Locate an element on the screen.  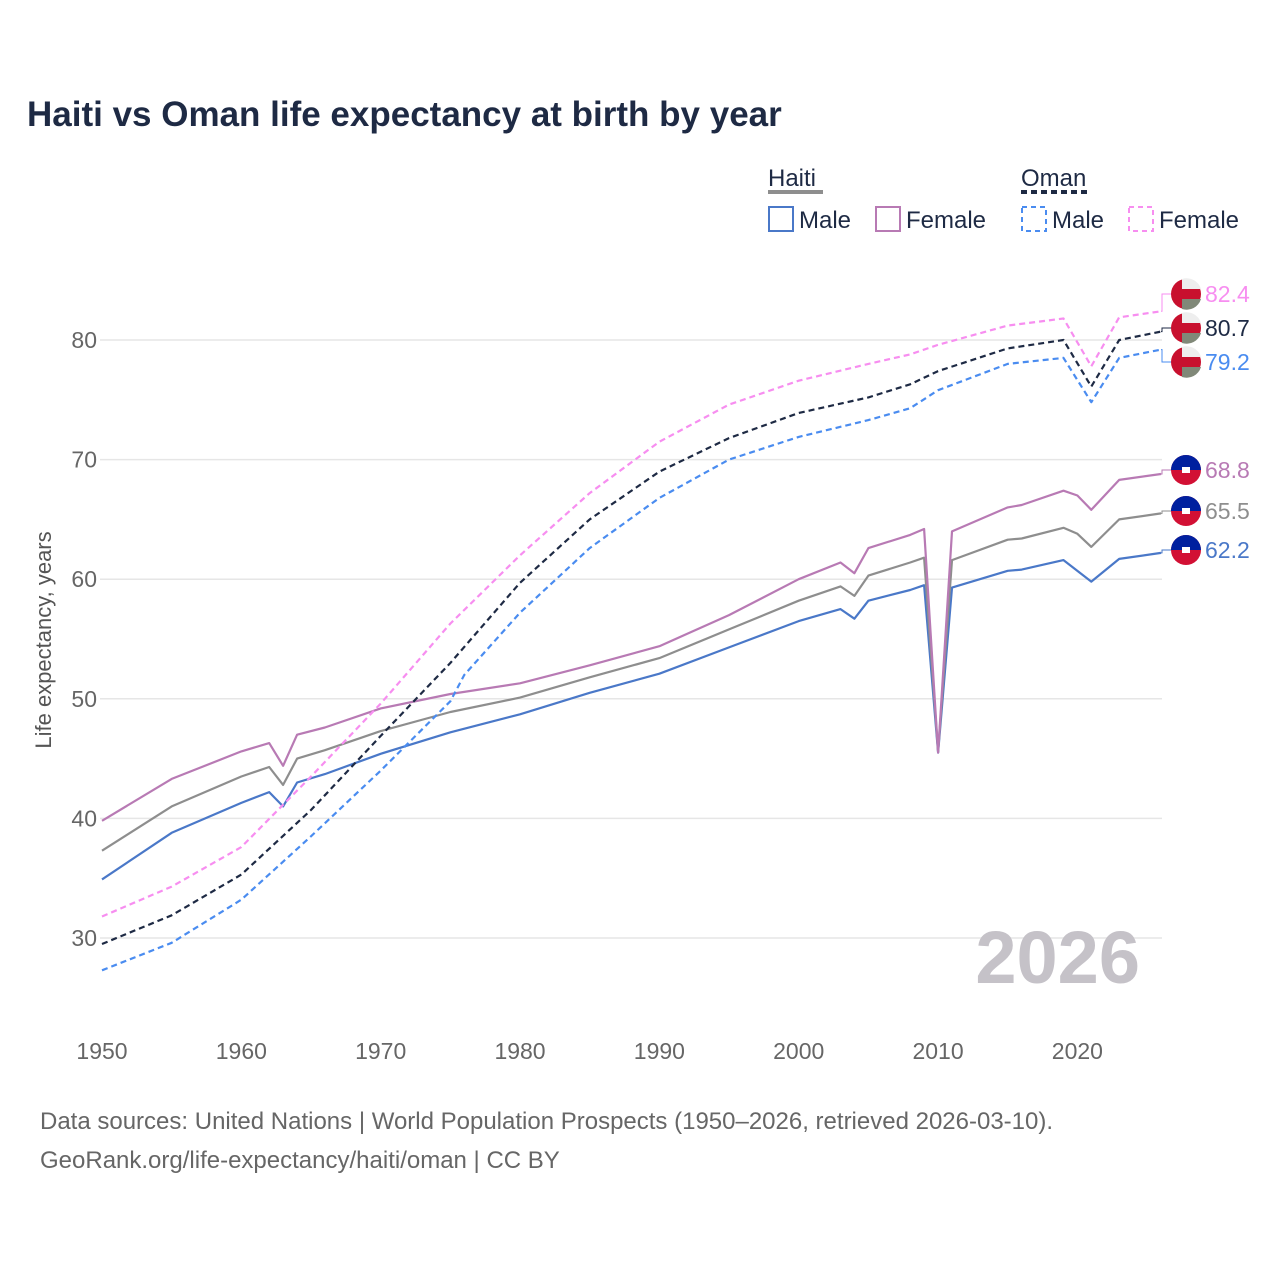
end-value-label: 62.2 is located at coordinates (1227, 550).